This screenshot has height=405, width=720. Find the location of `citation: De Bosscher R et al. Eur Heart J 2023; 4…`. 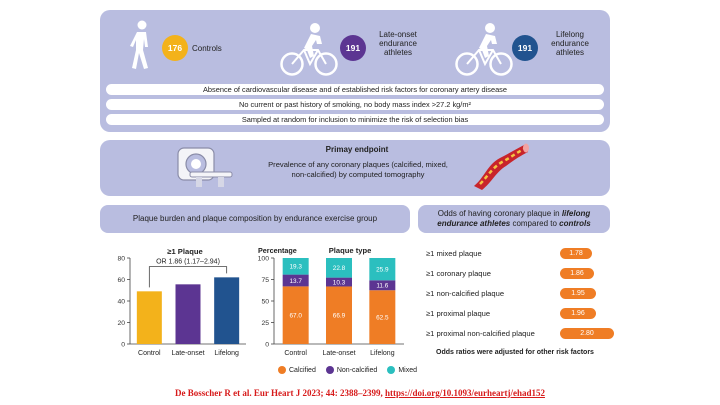

citation: De Bosscher R et al. Eur Heart J 2023; 4… is located at coordinates (360, 393).